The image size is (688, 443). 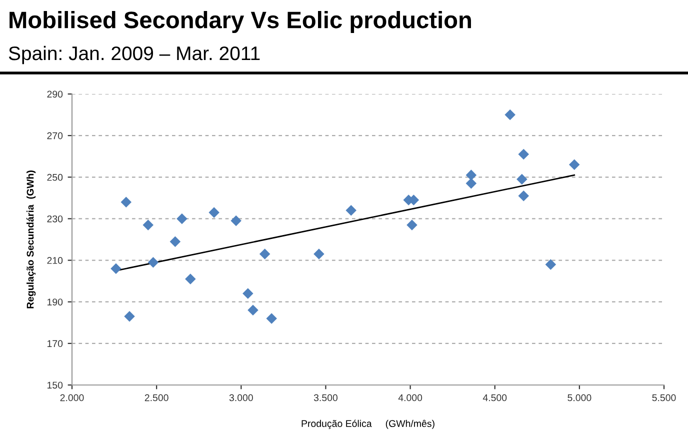 I want to click on x-tick-label: 3.500, so click(x=326, y=398).